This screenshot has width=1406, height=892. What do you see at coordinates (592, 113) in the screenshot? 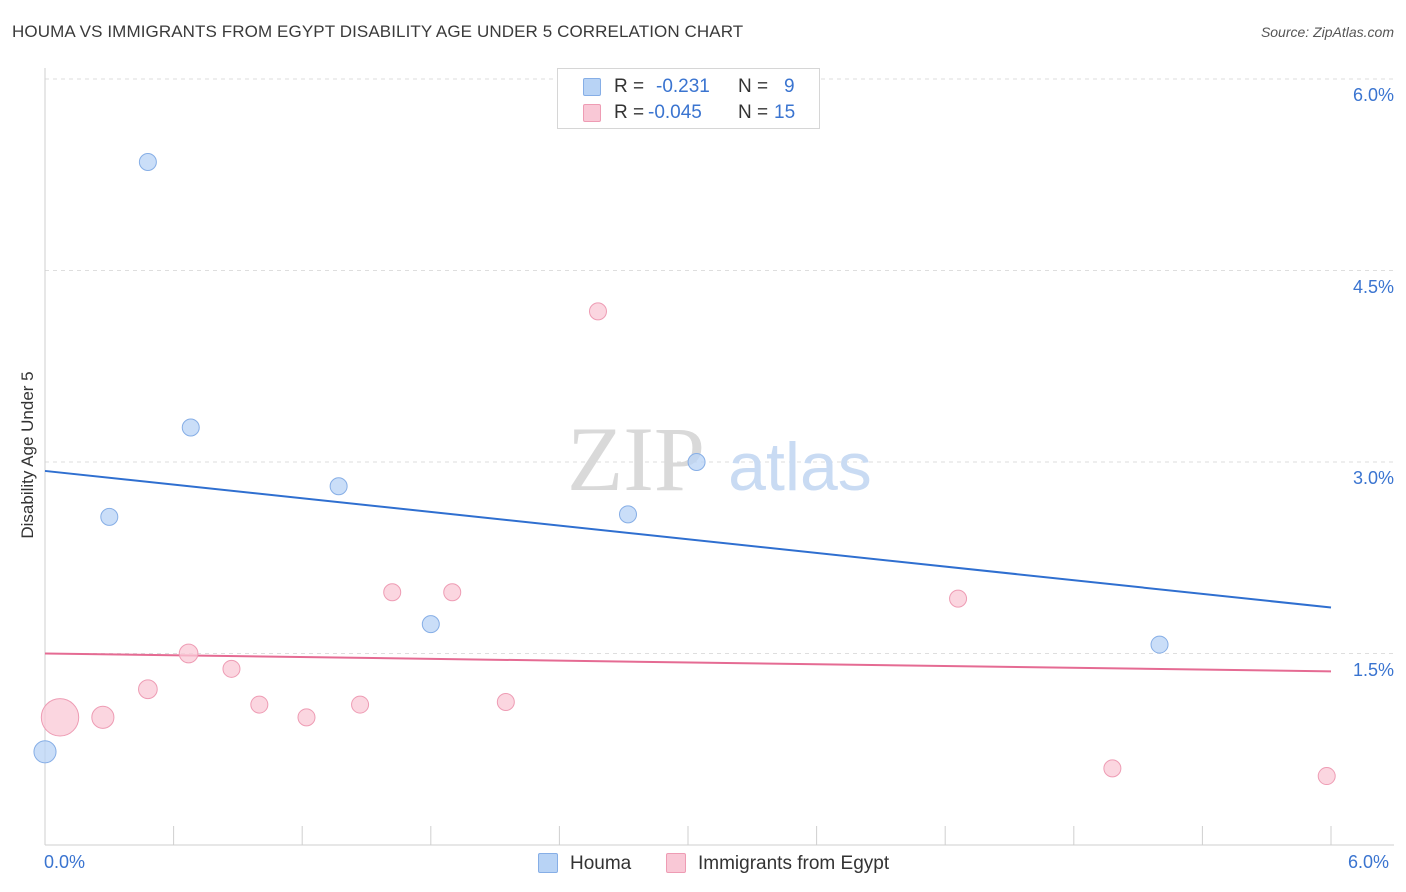
I see `egypt-swatch` at bounding box center [592, 113].